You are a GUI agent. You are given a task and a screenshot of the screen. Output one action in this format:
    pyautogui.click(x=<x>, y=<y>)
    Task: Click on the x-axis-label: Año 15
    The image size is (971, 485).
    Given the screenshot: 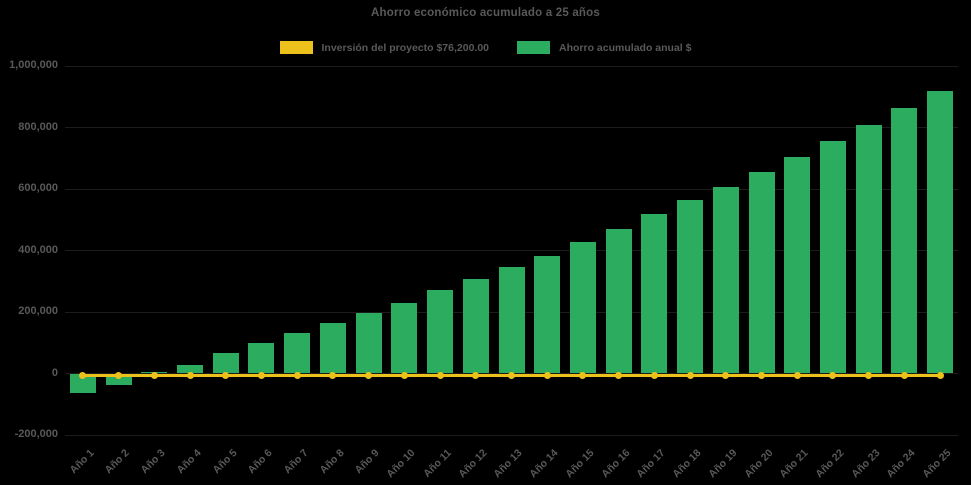 What is the action you would take?
    pyautogui.click(x=580, y=464)
    